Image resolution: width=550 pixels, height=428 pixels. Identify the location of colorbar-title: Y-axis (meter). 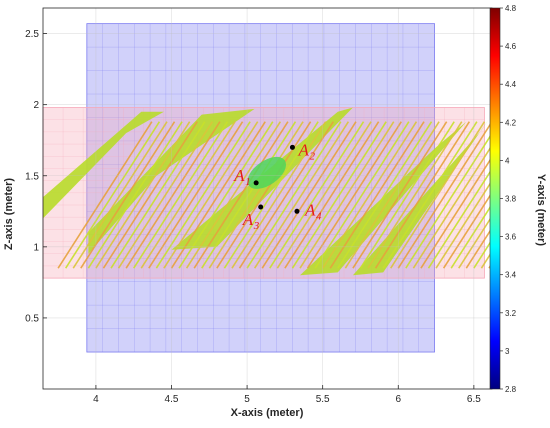
(541, 210).